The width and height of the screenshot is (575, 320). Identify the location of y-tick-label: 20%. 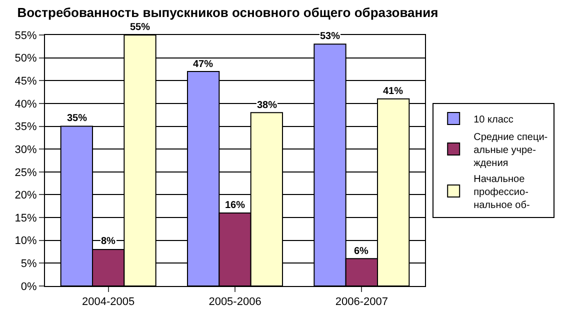
(26, 196).